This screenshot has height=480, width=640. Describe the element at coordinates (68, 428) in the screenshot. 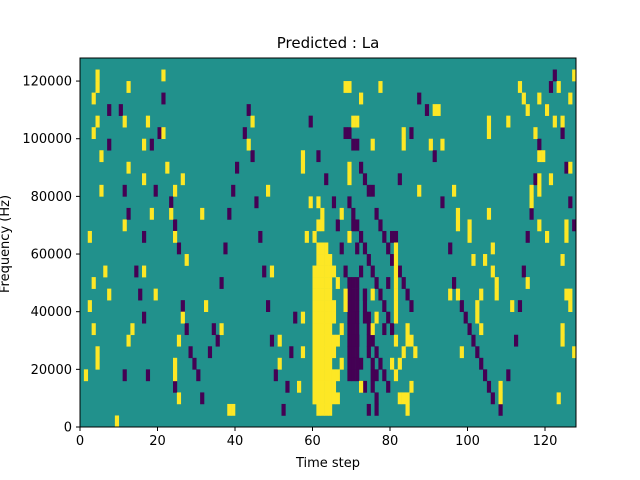

I see `y-tick-label: 0` at that location.